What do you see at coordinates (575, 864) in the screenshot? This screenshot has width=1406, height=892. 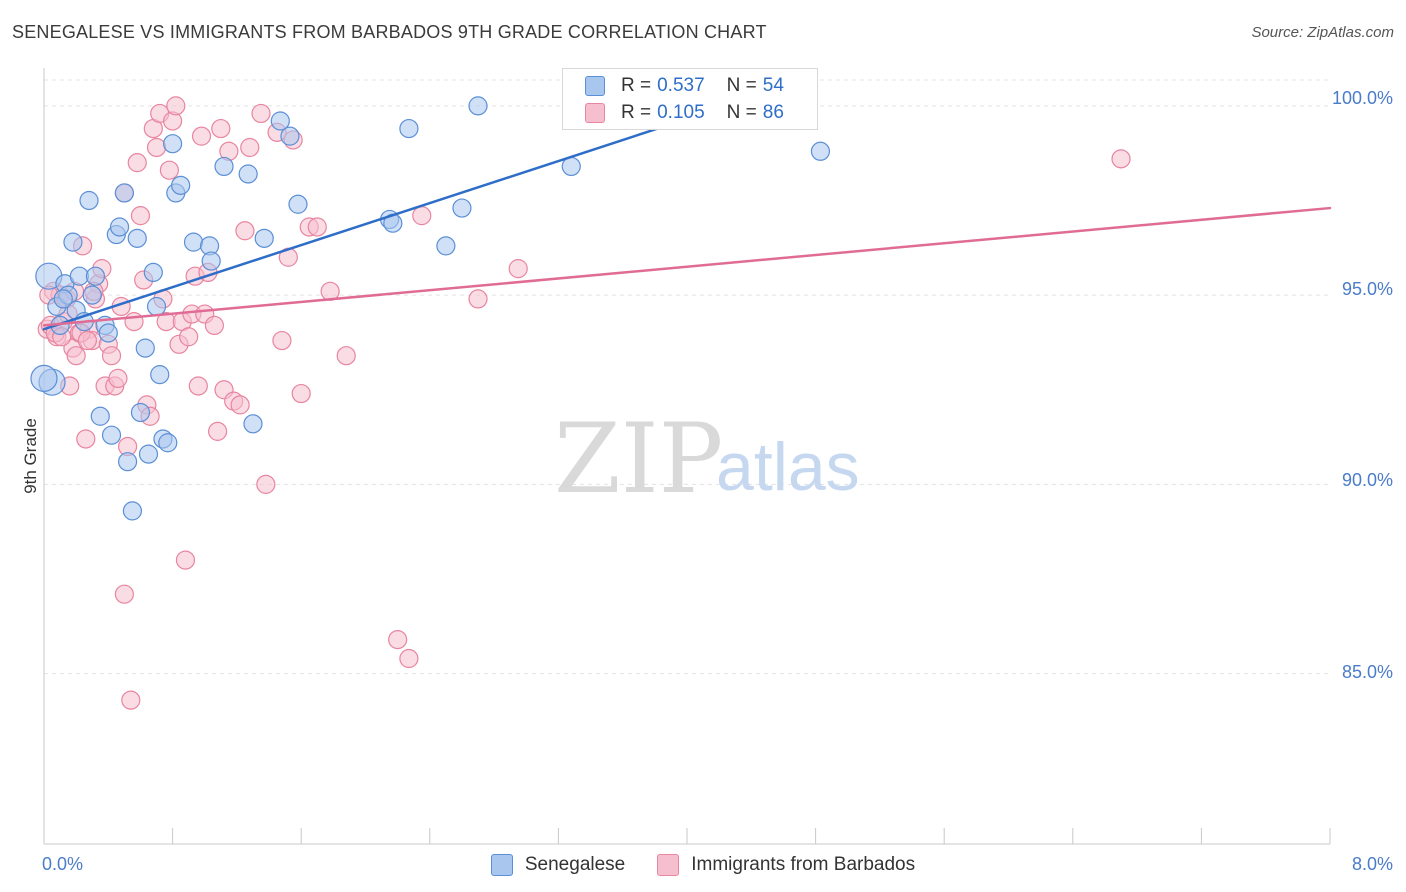 I see `legend-label-senegalese: Senegalese` at bounding box center [575, 864].